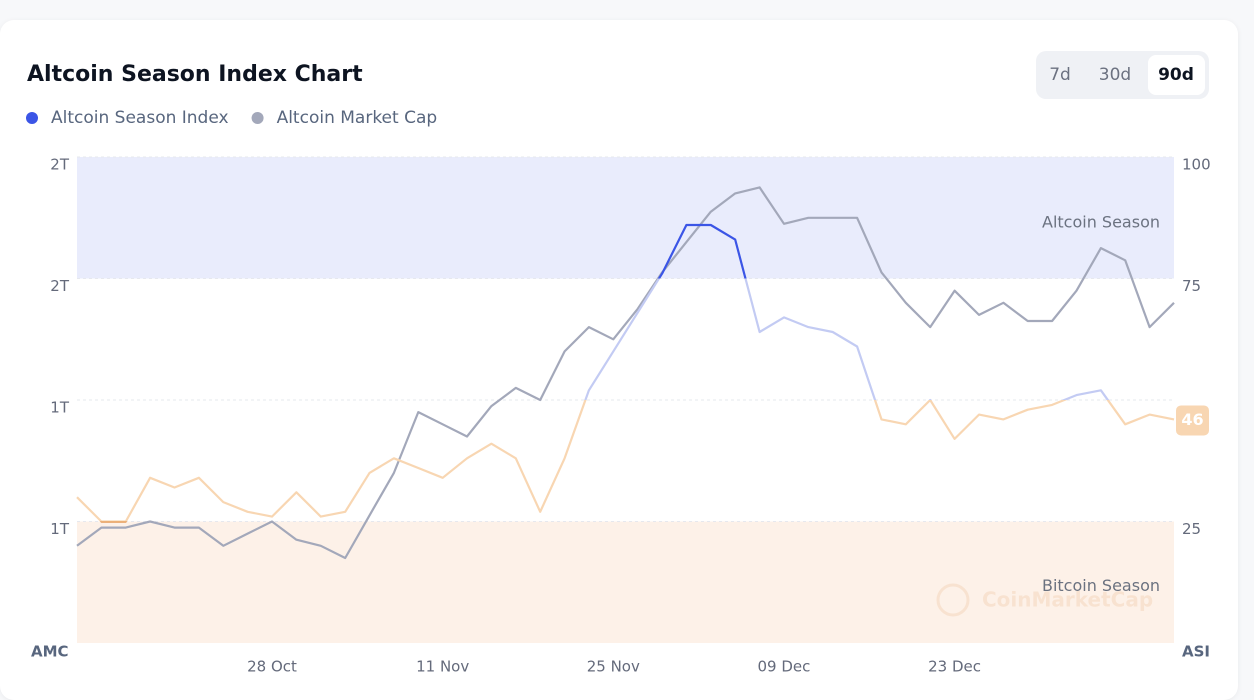 The height and width of the screenshot is (700, 1254). I want to click on range-button: 30d, so click(1115, 75).